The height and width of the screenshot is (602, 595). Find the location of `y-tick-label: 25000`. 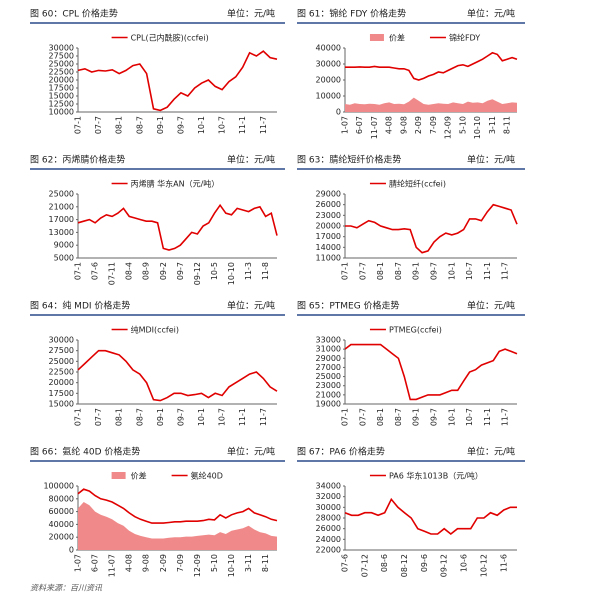

y-tick-label: 25000 is located at coordinates (61, 361).